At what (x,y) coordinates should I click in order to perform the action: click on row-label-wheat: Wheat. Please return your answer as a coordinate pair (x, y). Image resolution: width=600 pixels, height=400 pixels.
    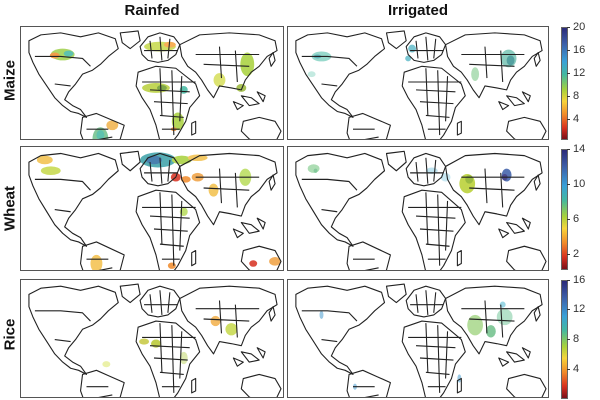
    Looking at the image, I should click on (10, 208).